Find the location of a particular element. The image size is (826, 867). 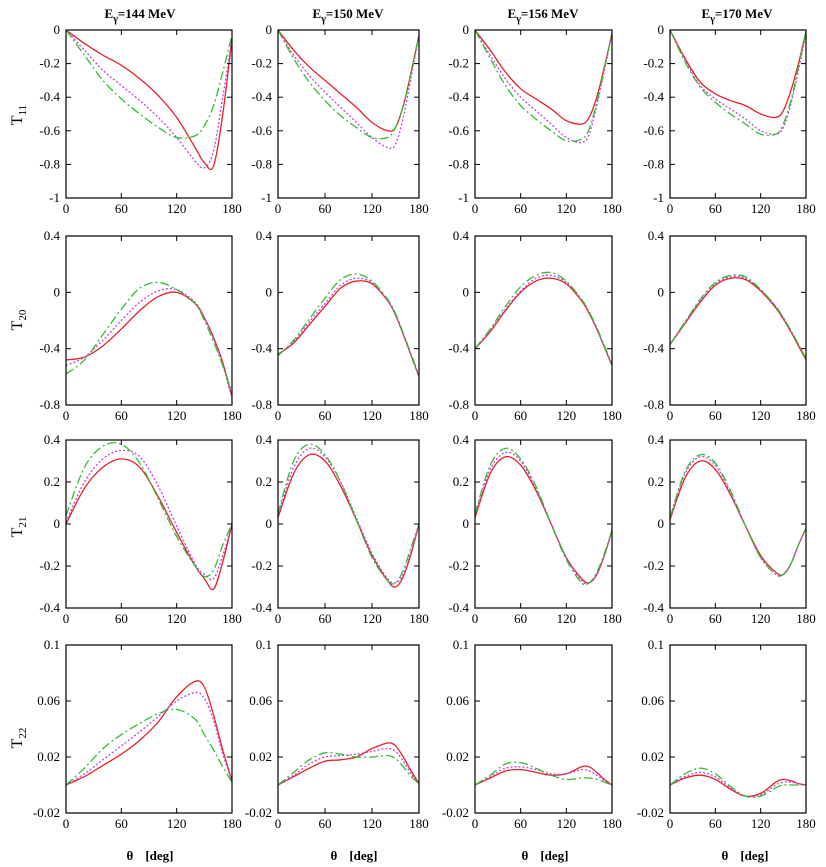

row-label-t11: T11 is located at coordinates (19, 115).